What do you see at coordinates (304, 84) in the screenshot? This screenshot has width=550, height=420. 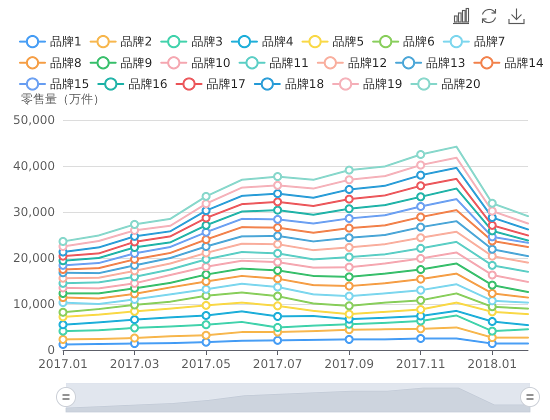 I see `legend-label: 品牌18` at bounding box center [304, 84].